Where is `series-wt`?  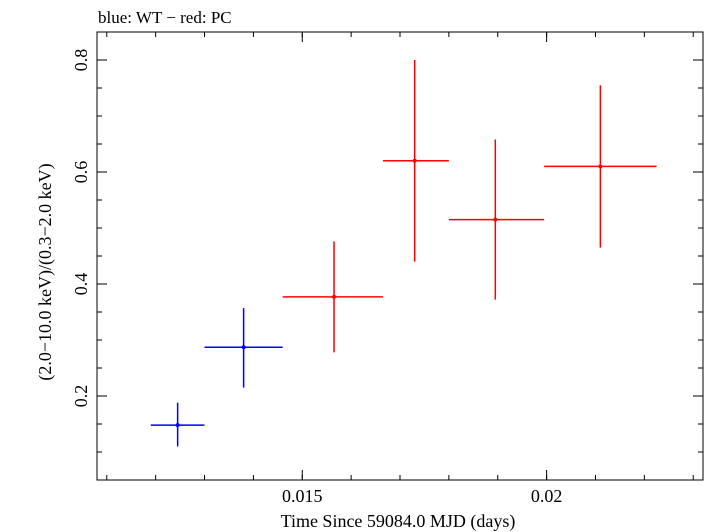 series-wt is located at coordinates (216, 377).